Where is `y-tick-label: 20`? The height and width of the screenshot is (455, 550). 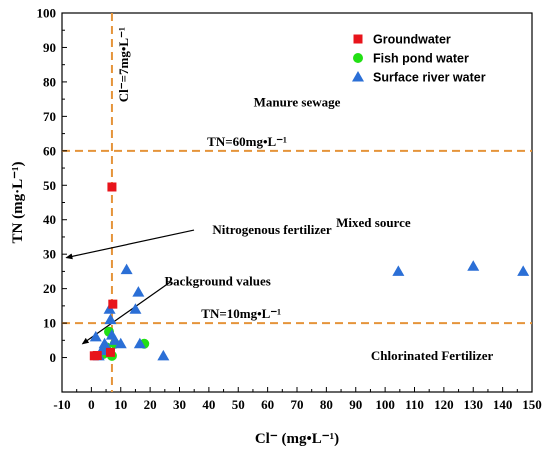
y-tick-label: 20 is located at coordinates (49, 288).